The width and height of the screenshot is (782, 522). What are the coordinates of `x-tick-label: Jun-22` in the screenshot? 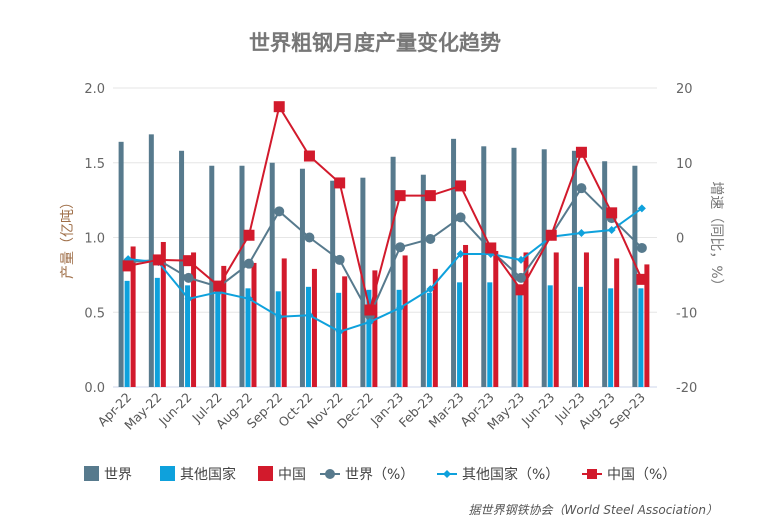 It's located at (175, 410).